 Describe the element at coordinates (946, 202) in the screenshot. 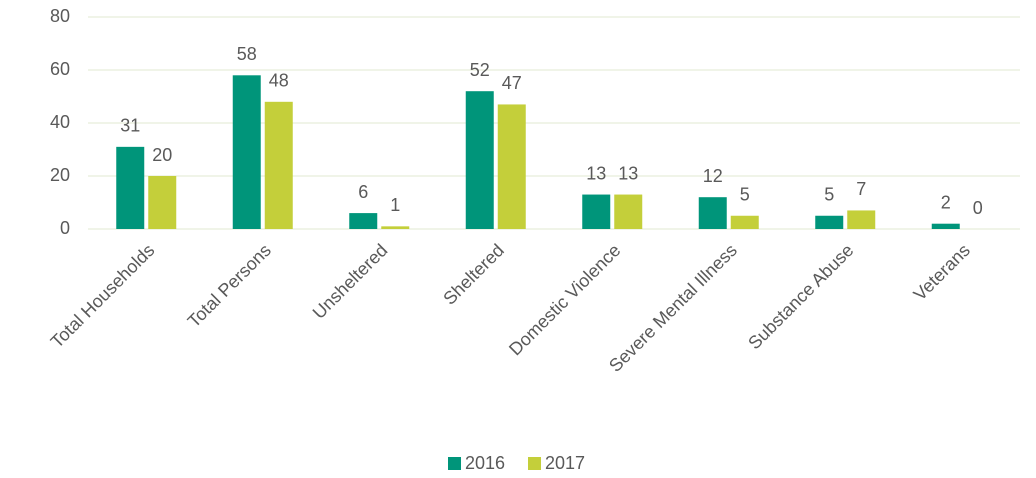

I see `data-label: 2` at that location.